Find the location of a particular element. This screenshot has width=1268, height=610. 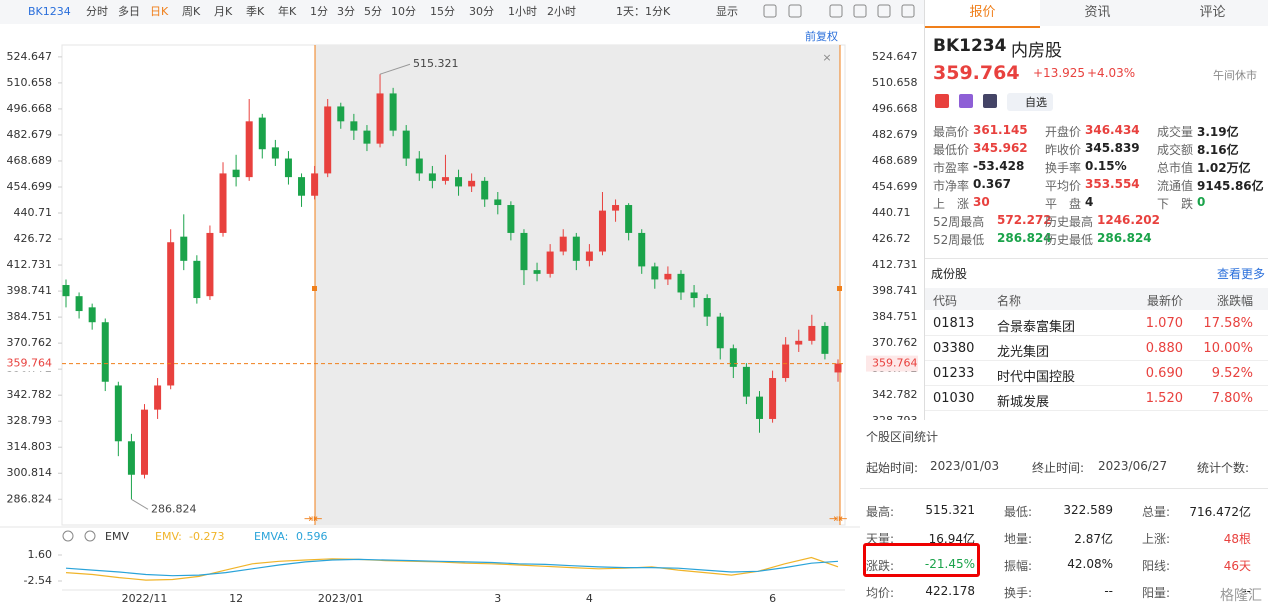

table-cell: 03380 is located at coordinates (954, 348).